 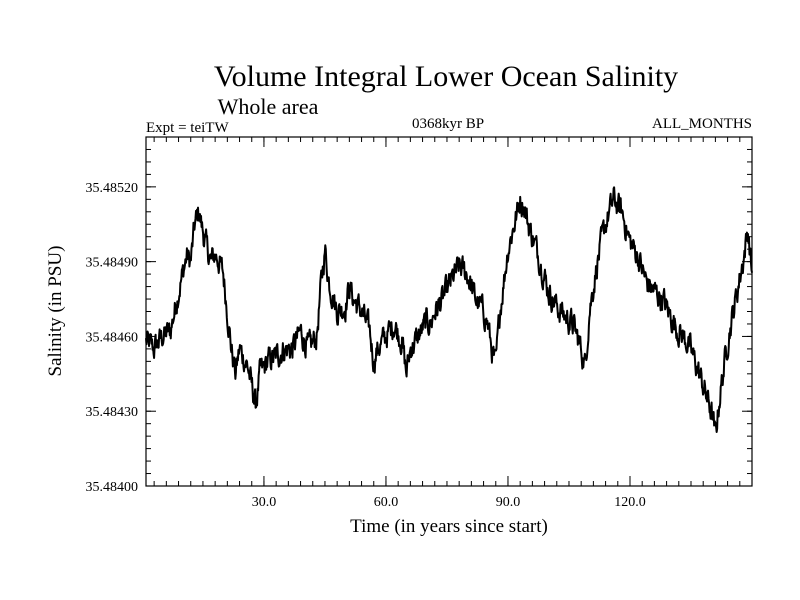 I want to click on x-axis-label: Time (in years since start), so click(x=449, y=526).